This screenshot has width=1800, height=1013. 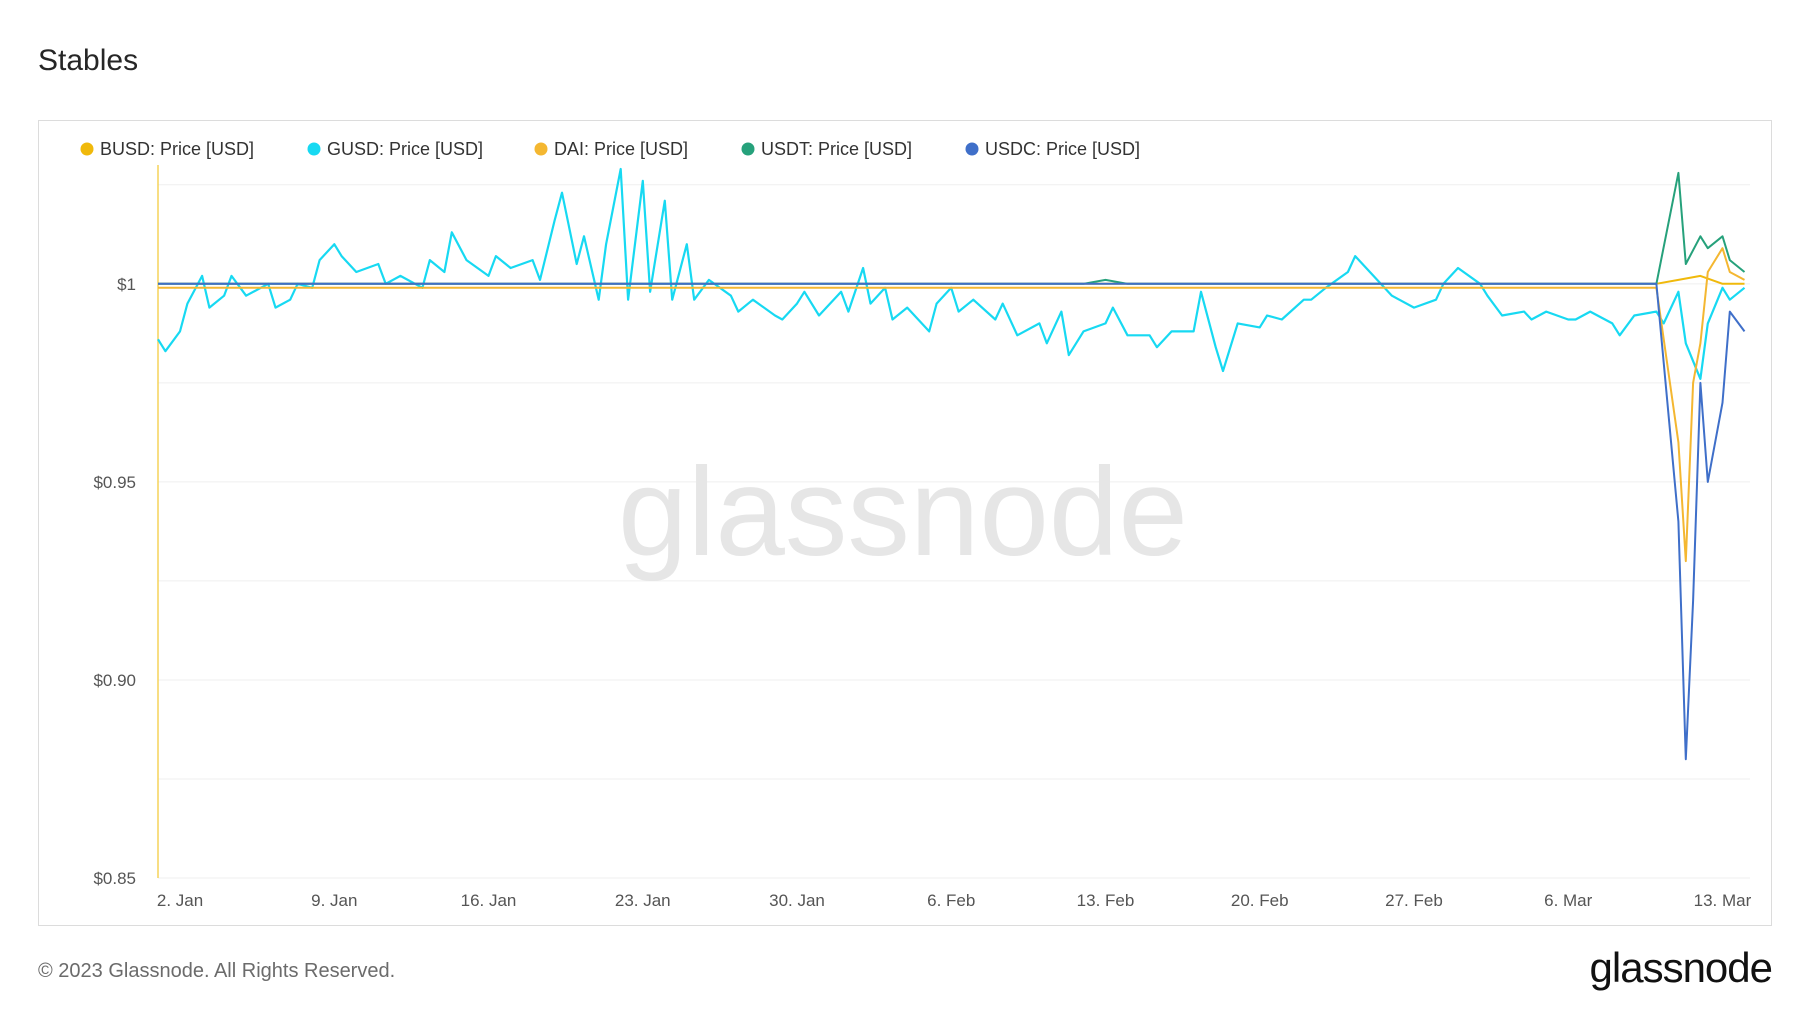 What do you see at coordinates (1681, 967) in the screenshot?
I see `glassnode-logo: glassnode` at bounding box center [1681, 967].